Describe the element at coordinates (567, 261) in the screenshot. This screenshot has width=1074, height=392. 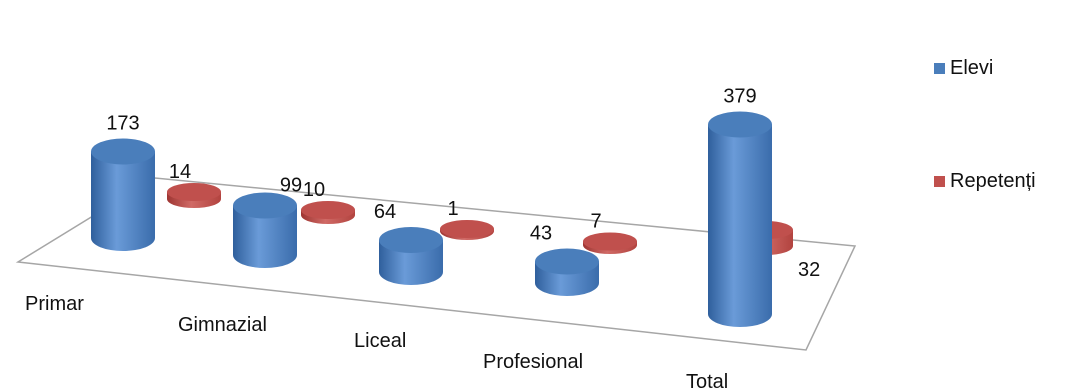
I see `bar-elevi-profesional-top` at that location.